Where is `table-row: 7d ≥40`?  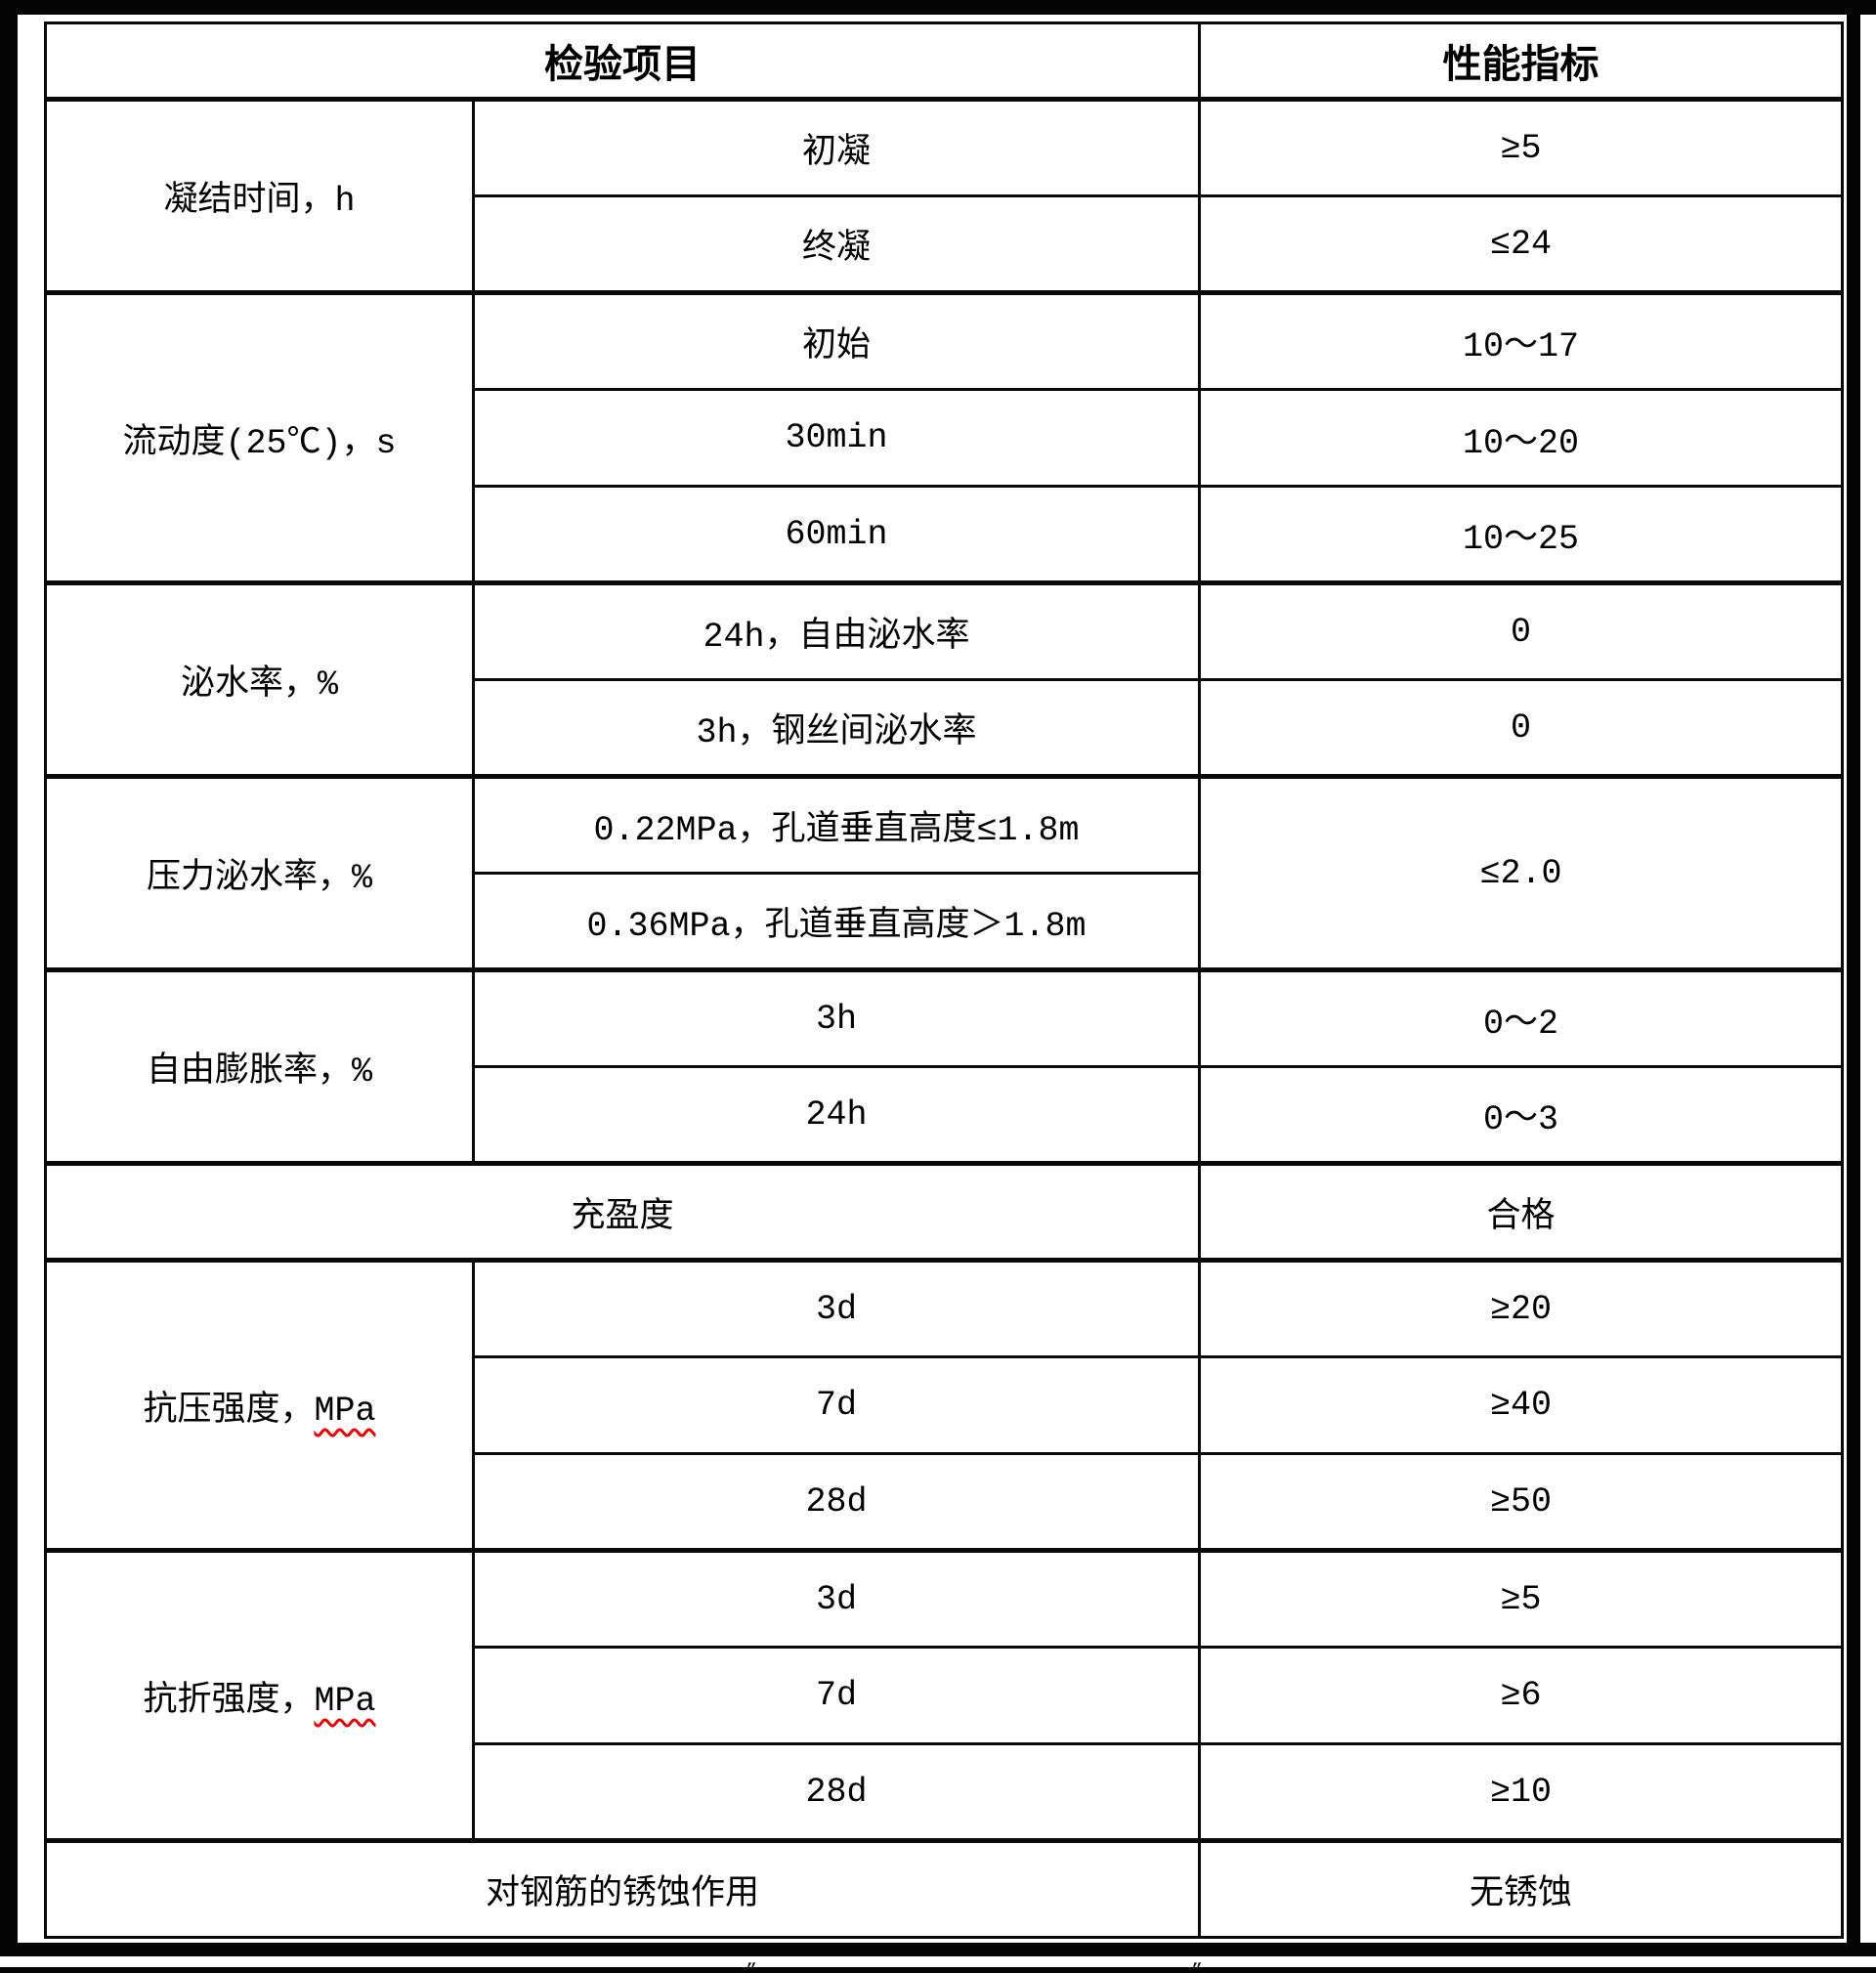
table-row: 7d ≥40 is located at coordinates (945, 1405).